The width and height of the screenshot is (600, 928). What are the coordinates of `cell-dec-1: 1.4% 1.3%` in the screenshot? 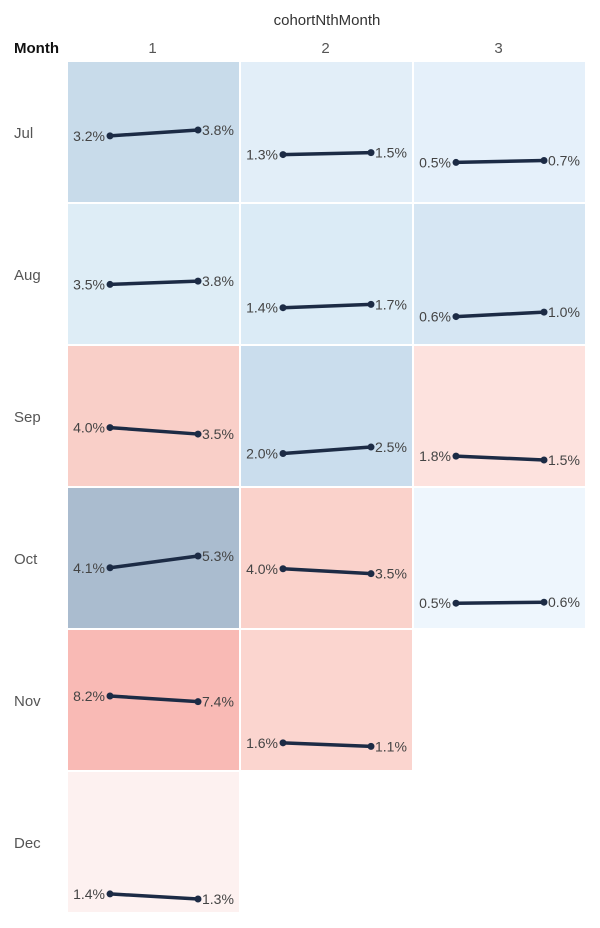 It's located at (153, 842).